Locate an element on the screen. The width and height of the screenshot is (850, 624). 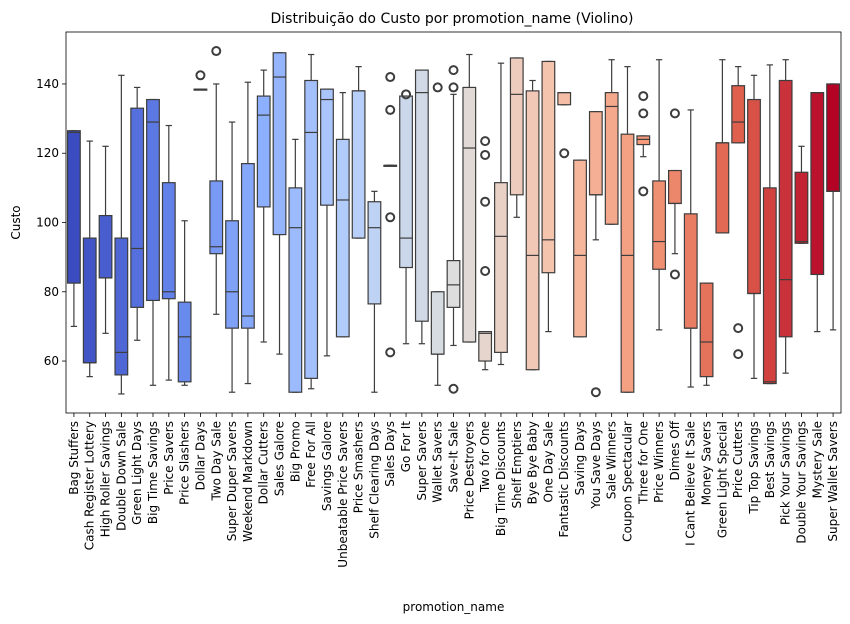
x-tick-label: Dimes Off is located at coordinates (675, 450).